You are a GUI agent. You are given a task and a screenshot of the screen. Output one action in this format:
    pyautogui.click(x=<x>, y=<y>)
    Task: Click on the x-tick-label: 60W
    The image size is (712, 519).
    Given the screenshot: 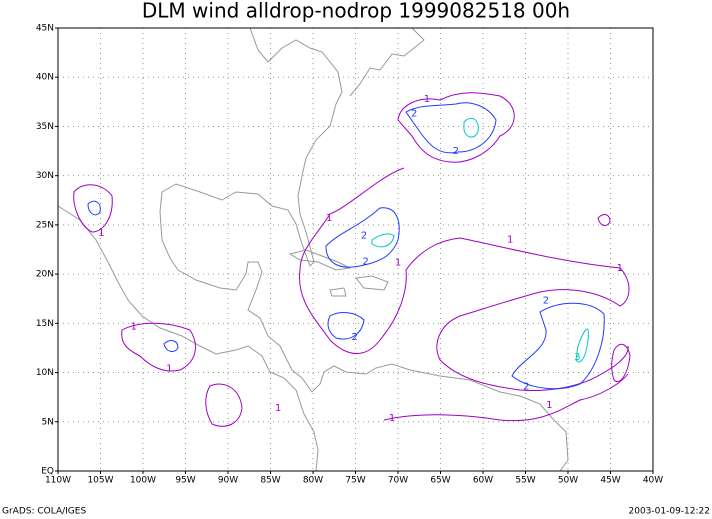 What is the action you would take?
    pyautogui.click(x=483, y=481)
    